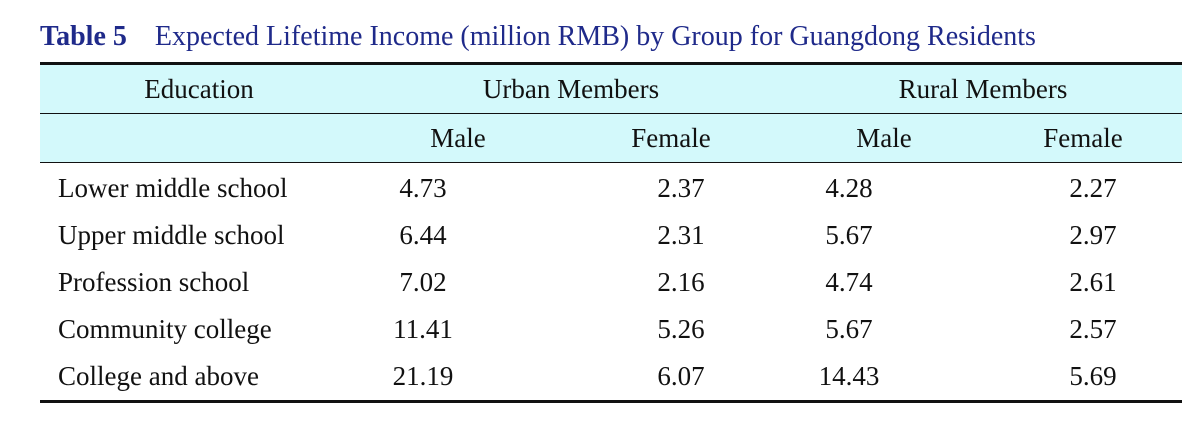 Image resolution: width=1204 pixels, height=426 pixels. Describe the element at coordinates (1083, 378) in the screenshot. I see `rural-female-cell: 5.69` at that location.